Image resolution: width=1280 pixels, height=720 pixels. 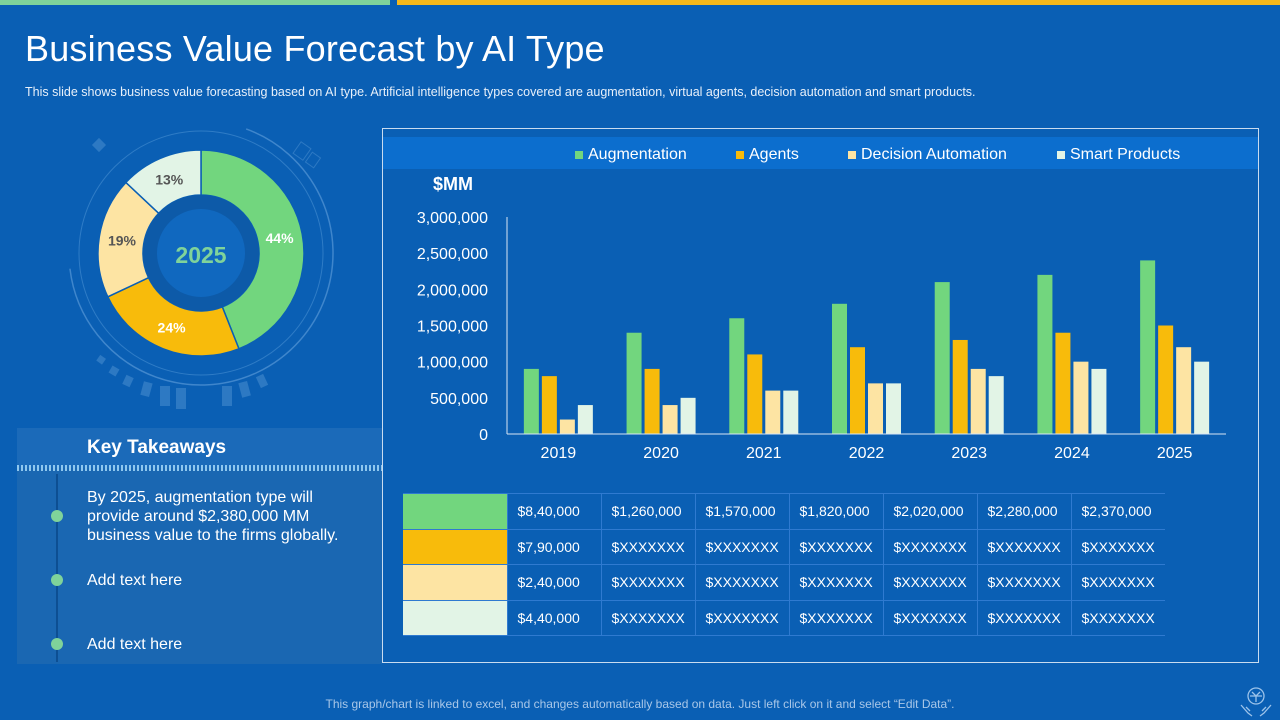 What do you see at coordinates (1184, 390) in the screenshot?
I see `bar-decision-automation-2025` at bounding box center [1184, 390].